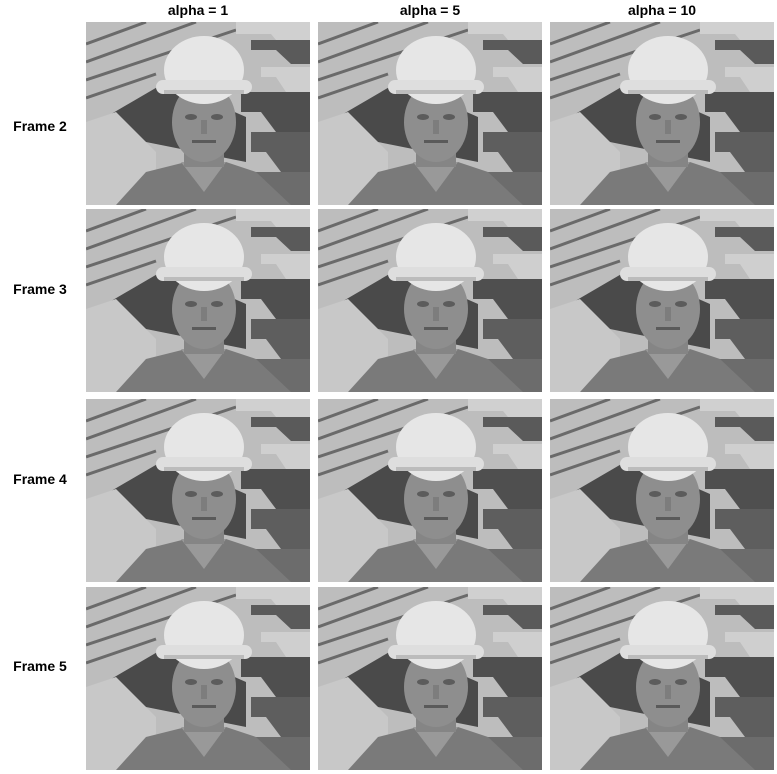 The height and width of the screenshot is (774, 777). I want to click on row-label-frame-4: Frame 4, so click(40, 479).